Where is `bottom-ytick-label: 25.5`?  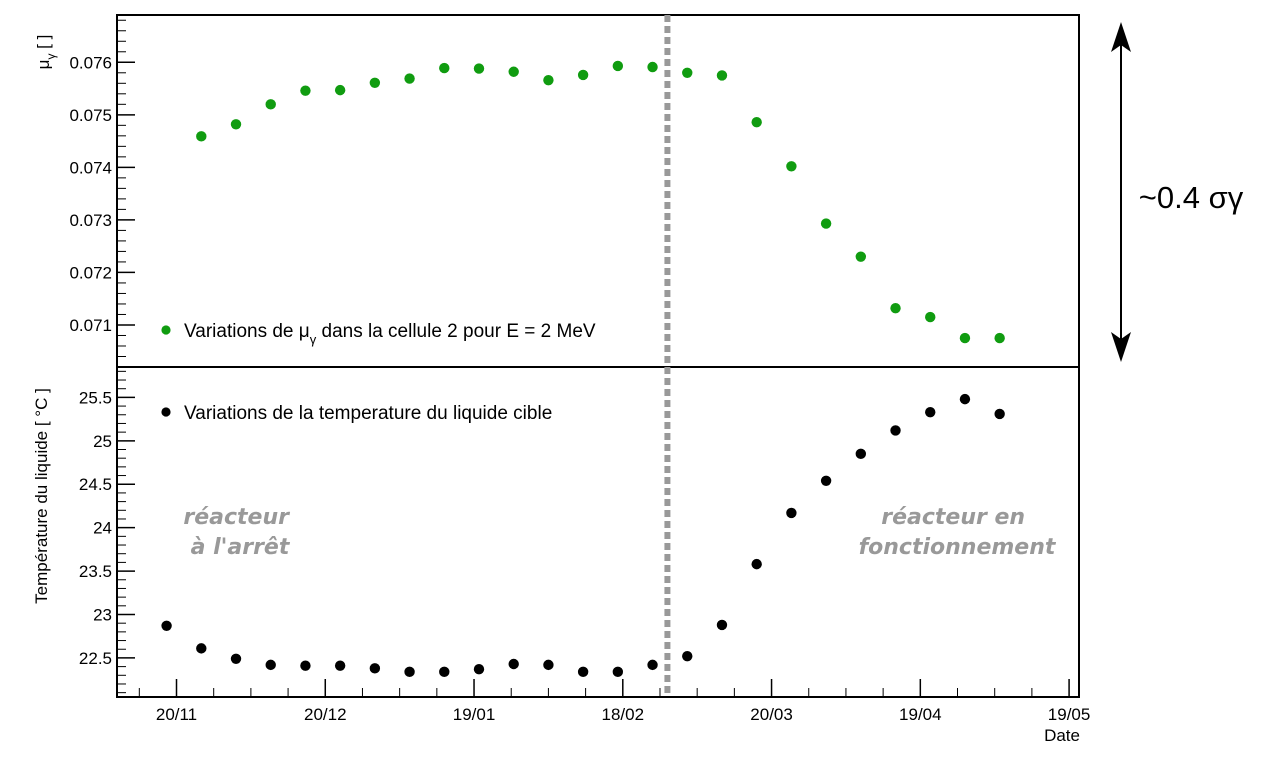 bottom-ytick-label: 25.5 is located at coordinates (95, 397).